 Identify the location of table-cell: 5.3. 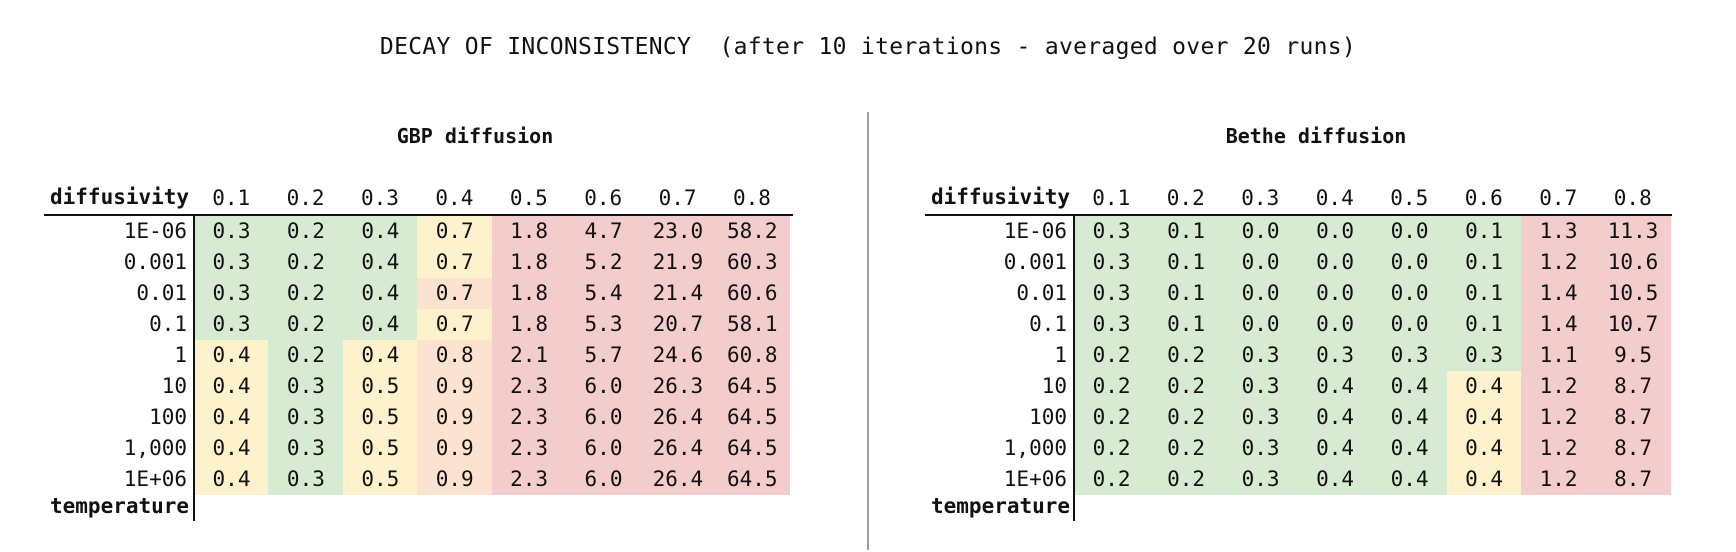
(603, 324).